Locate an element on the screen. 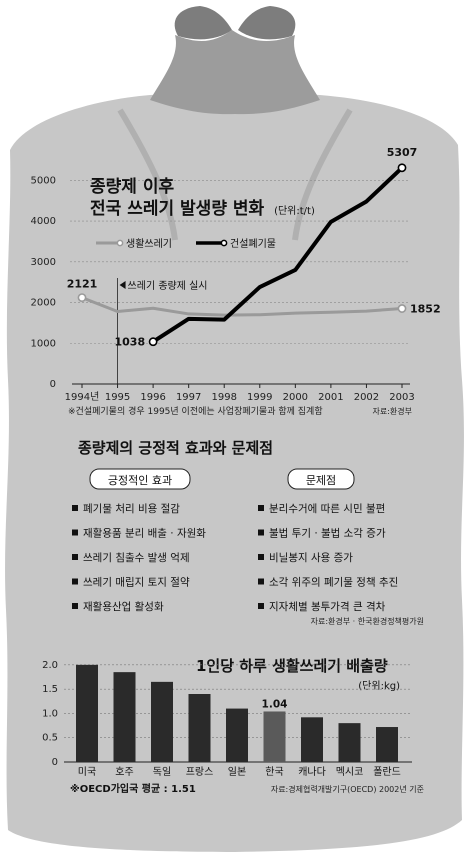  problem-header-box is located at coordinates (321, 479).